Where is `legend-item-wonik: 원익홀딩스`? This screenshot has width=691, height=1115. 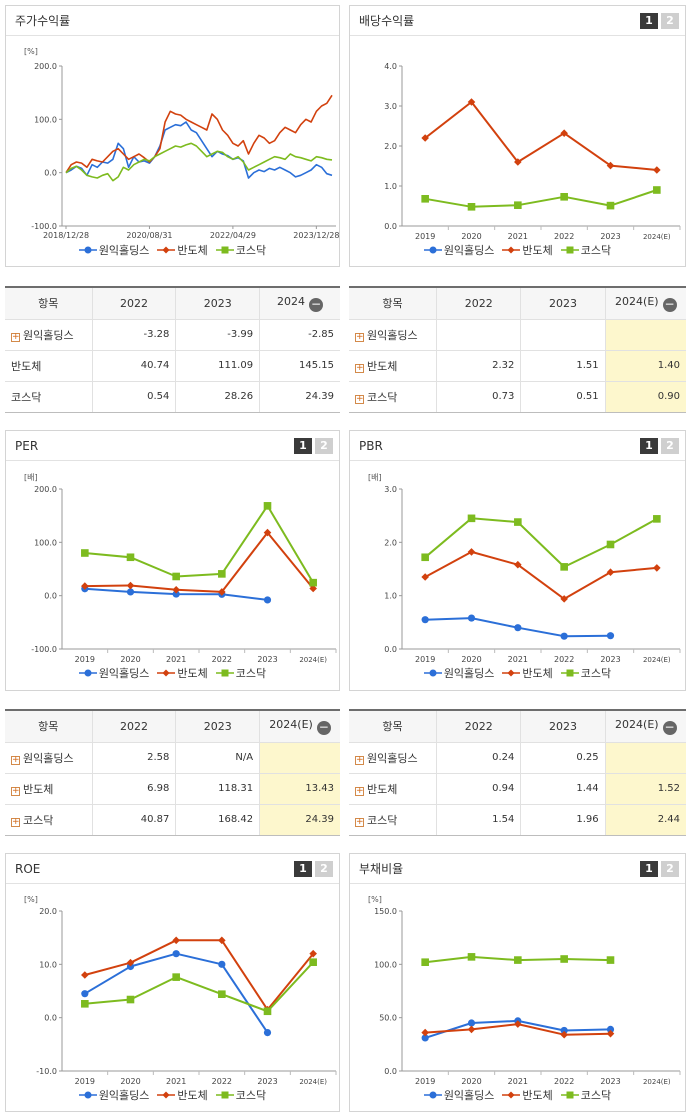
legend-item-wonik: 원익홀딩스 is located at coordinates (113, 673).